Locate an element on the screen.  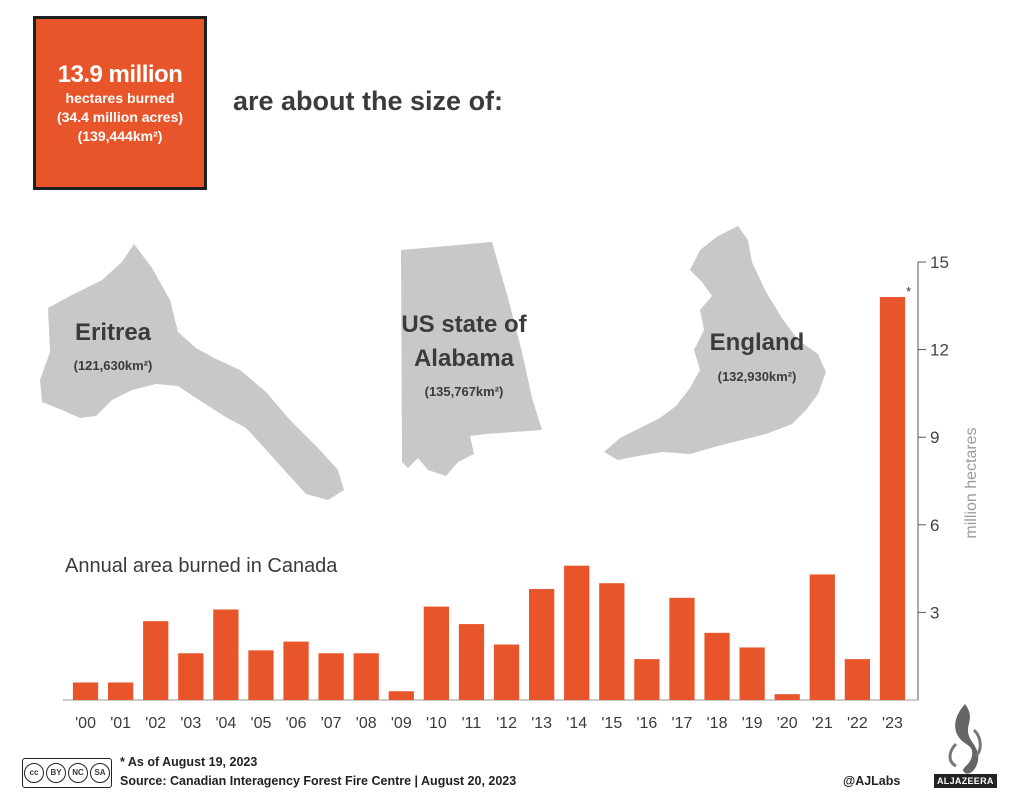
england-map-icon is located at coordinates (715, 343).